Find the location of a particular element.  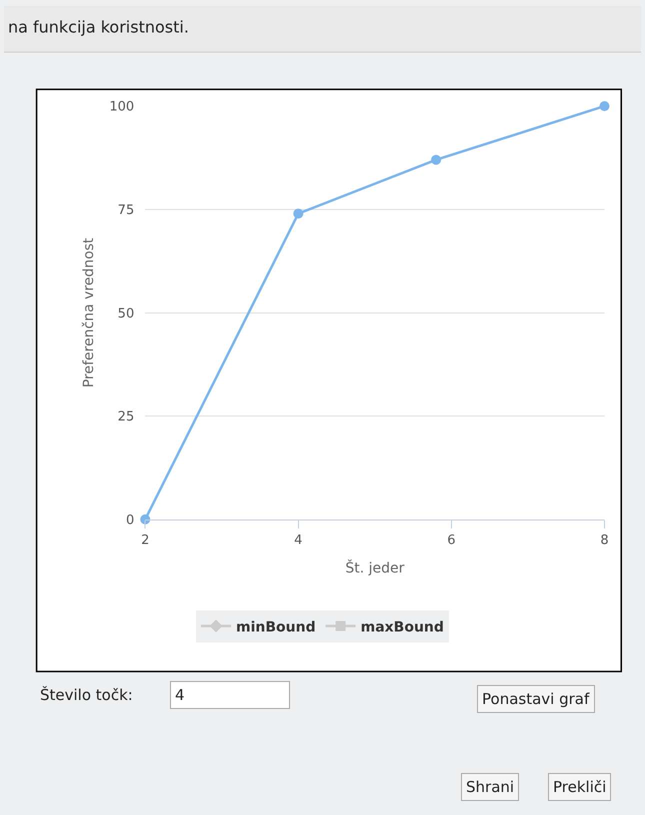

x-tick-label: 6 is located at coordinates (451, 540).